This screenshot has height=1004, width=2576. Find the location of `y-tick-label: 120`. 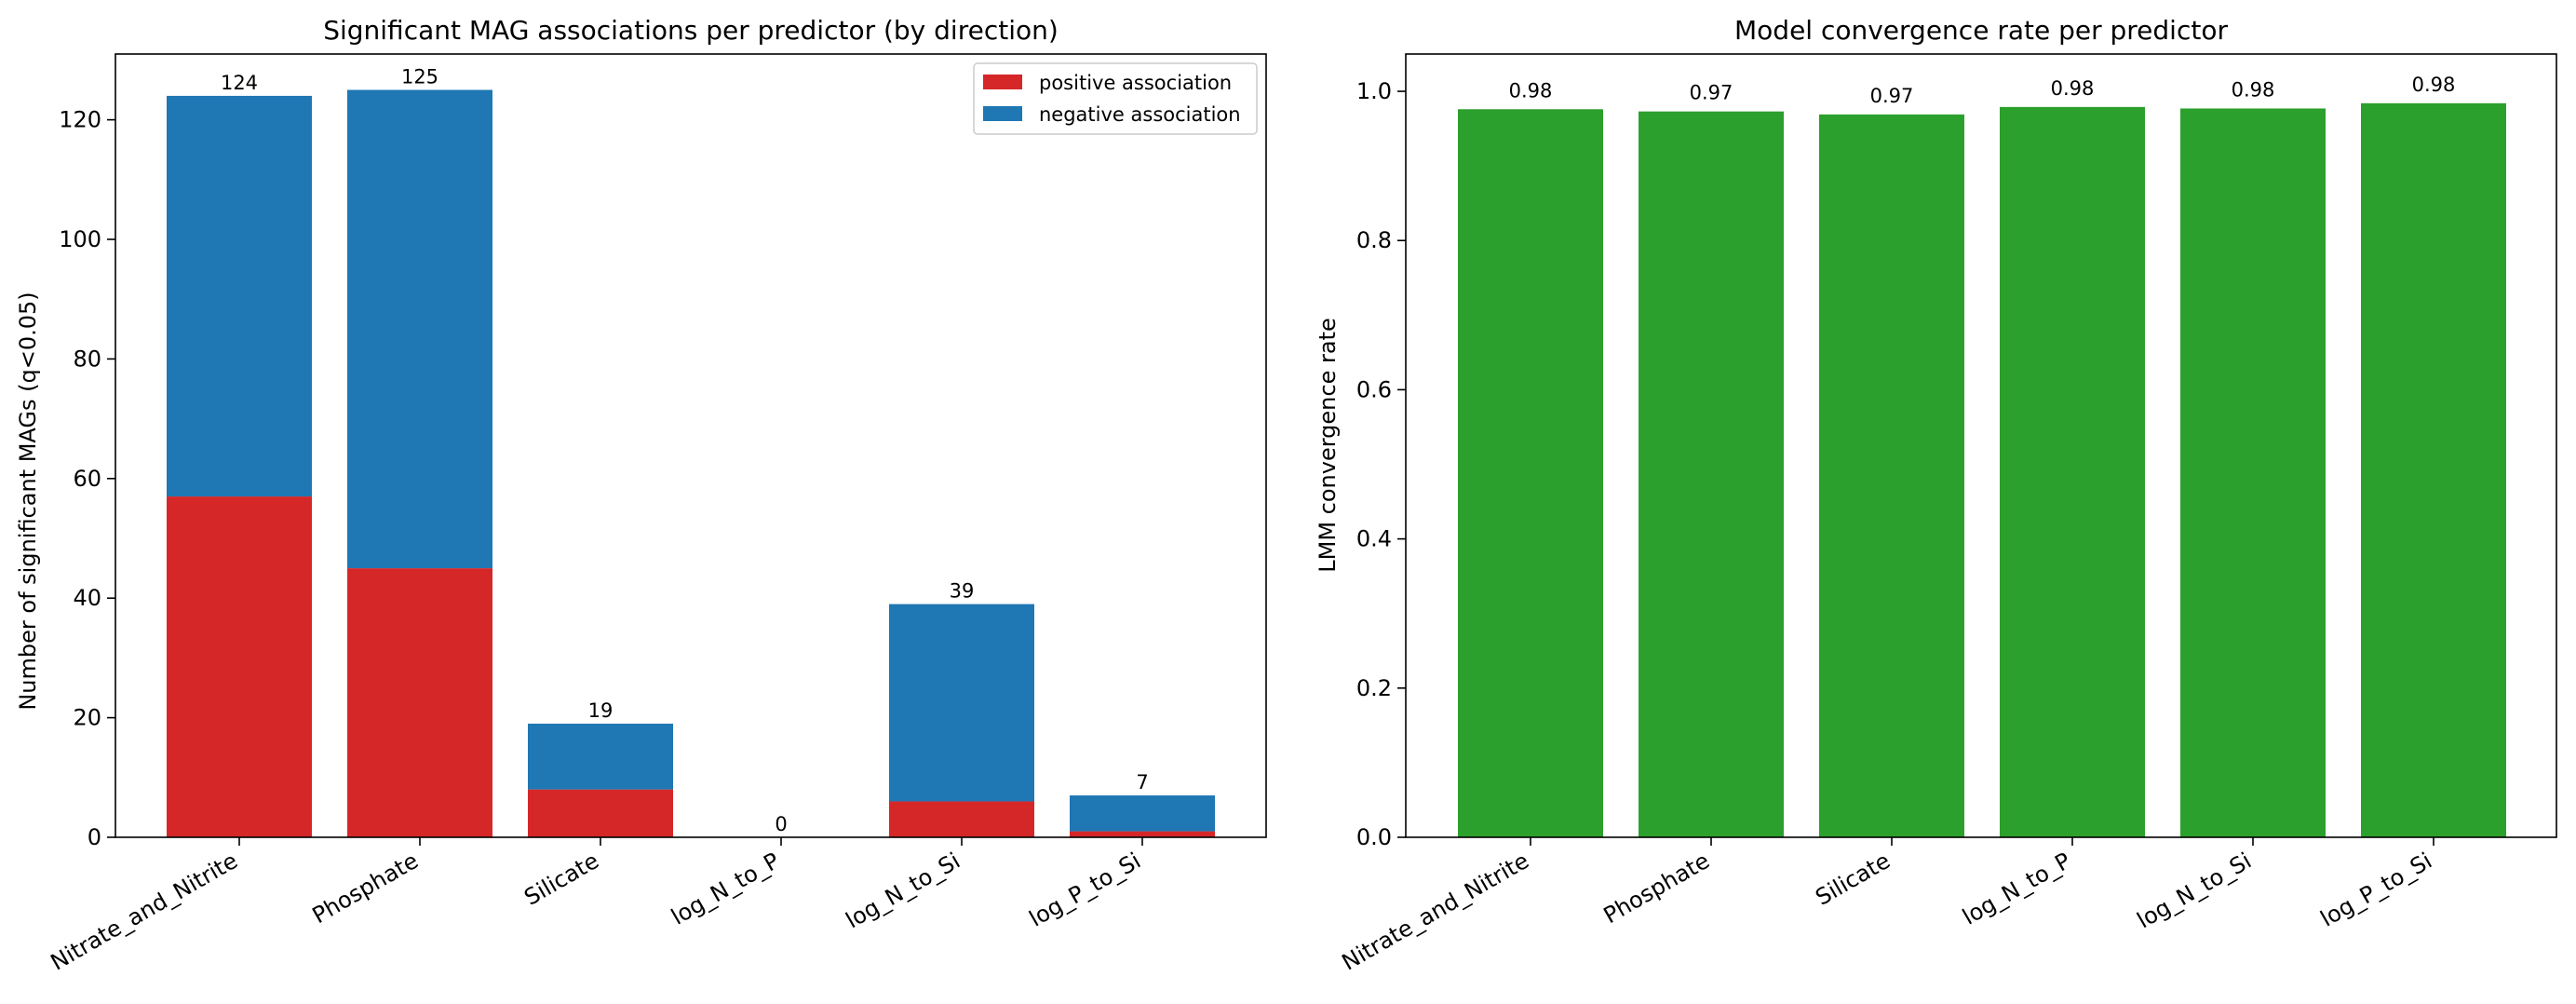

y-tick-label: 120 is located at coordinates (80, 120).